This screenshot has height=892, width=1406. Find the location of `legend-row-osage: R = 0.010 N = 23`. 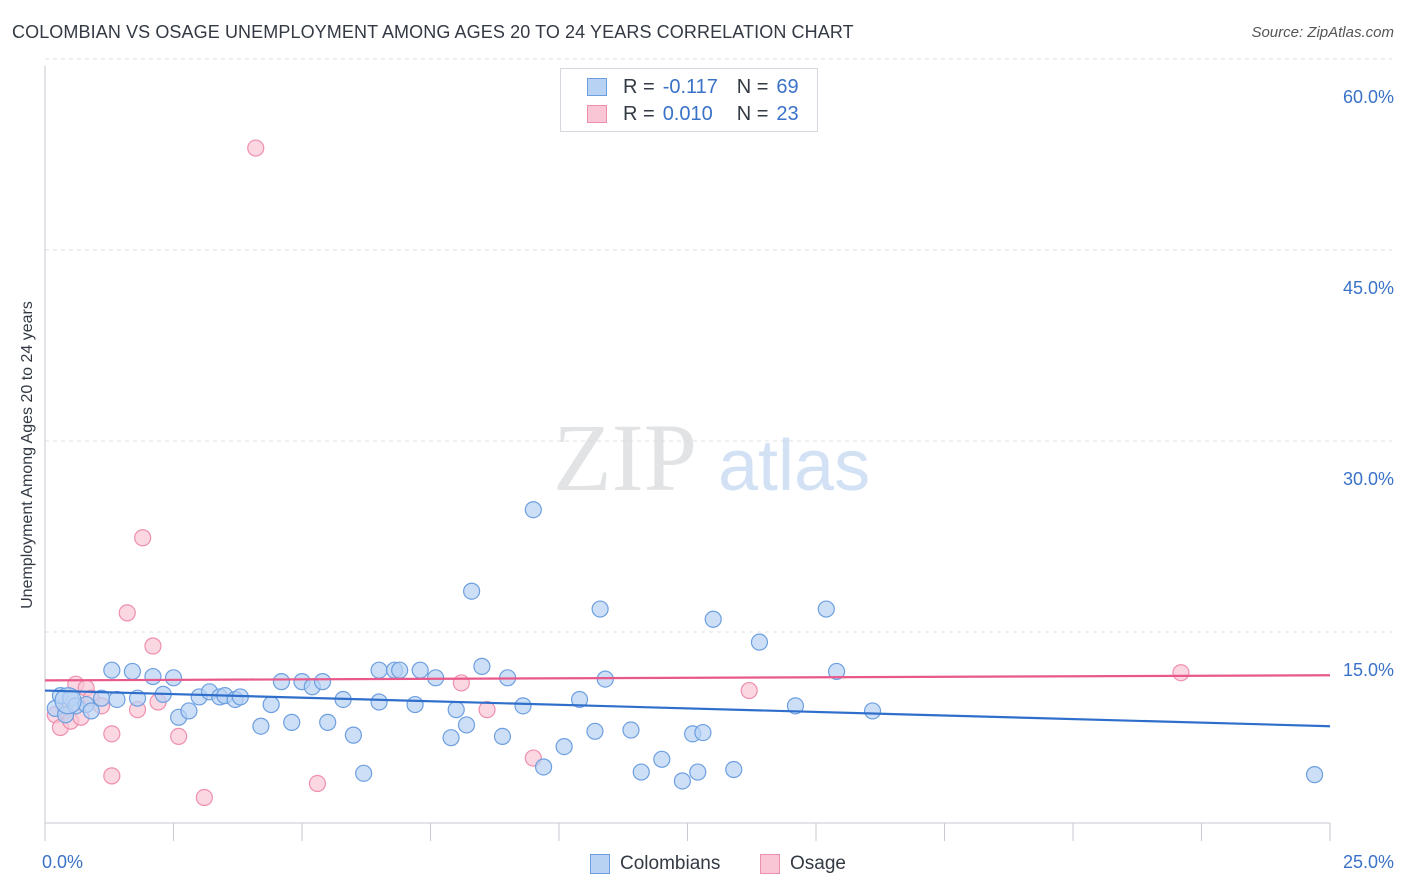

legend-row-osage: R = 0.010 N = 23 is located at coordinates (693, 114).